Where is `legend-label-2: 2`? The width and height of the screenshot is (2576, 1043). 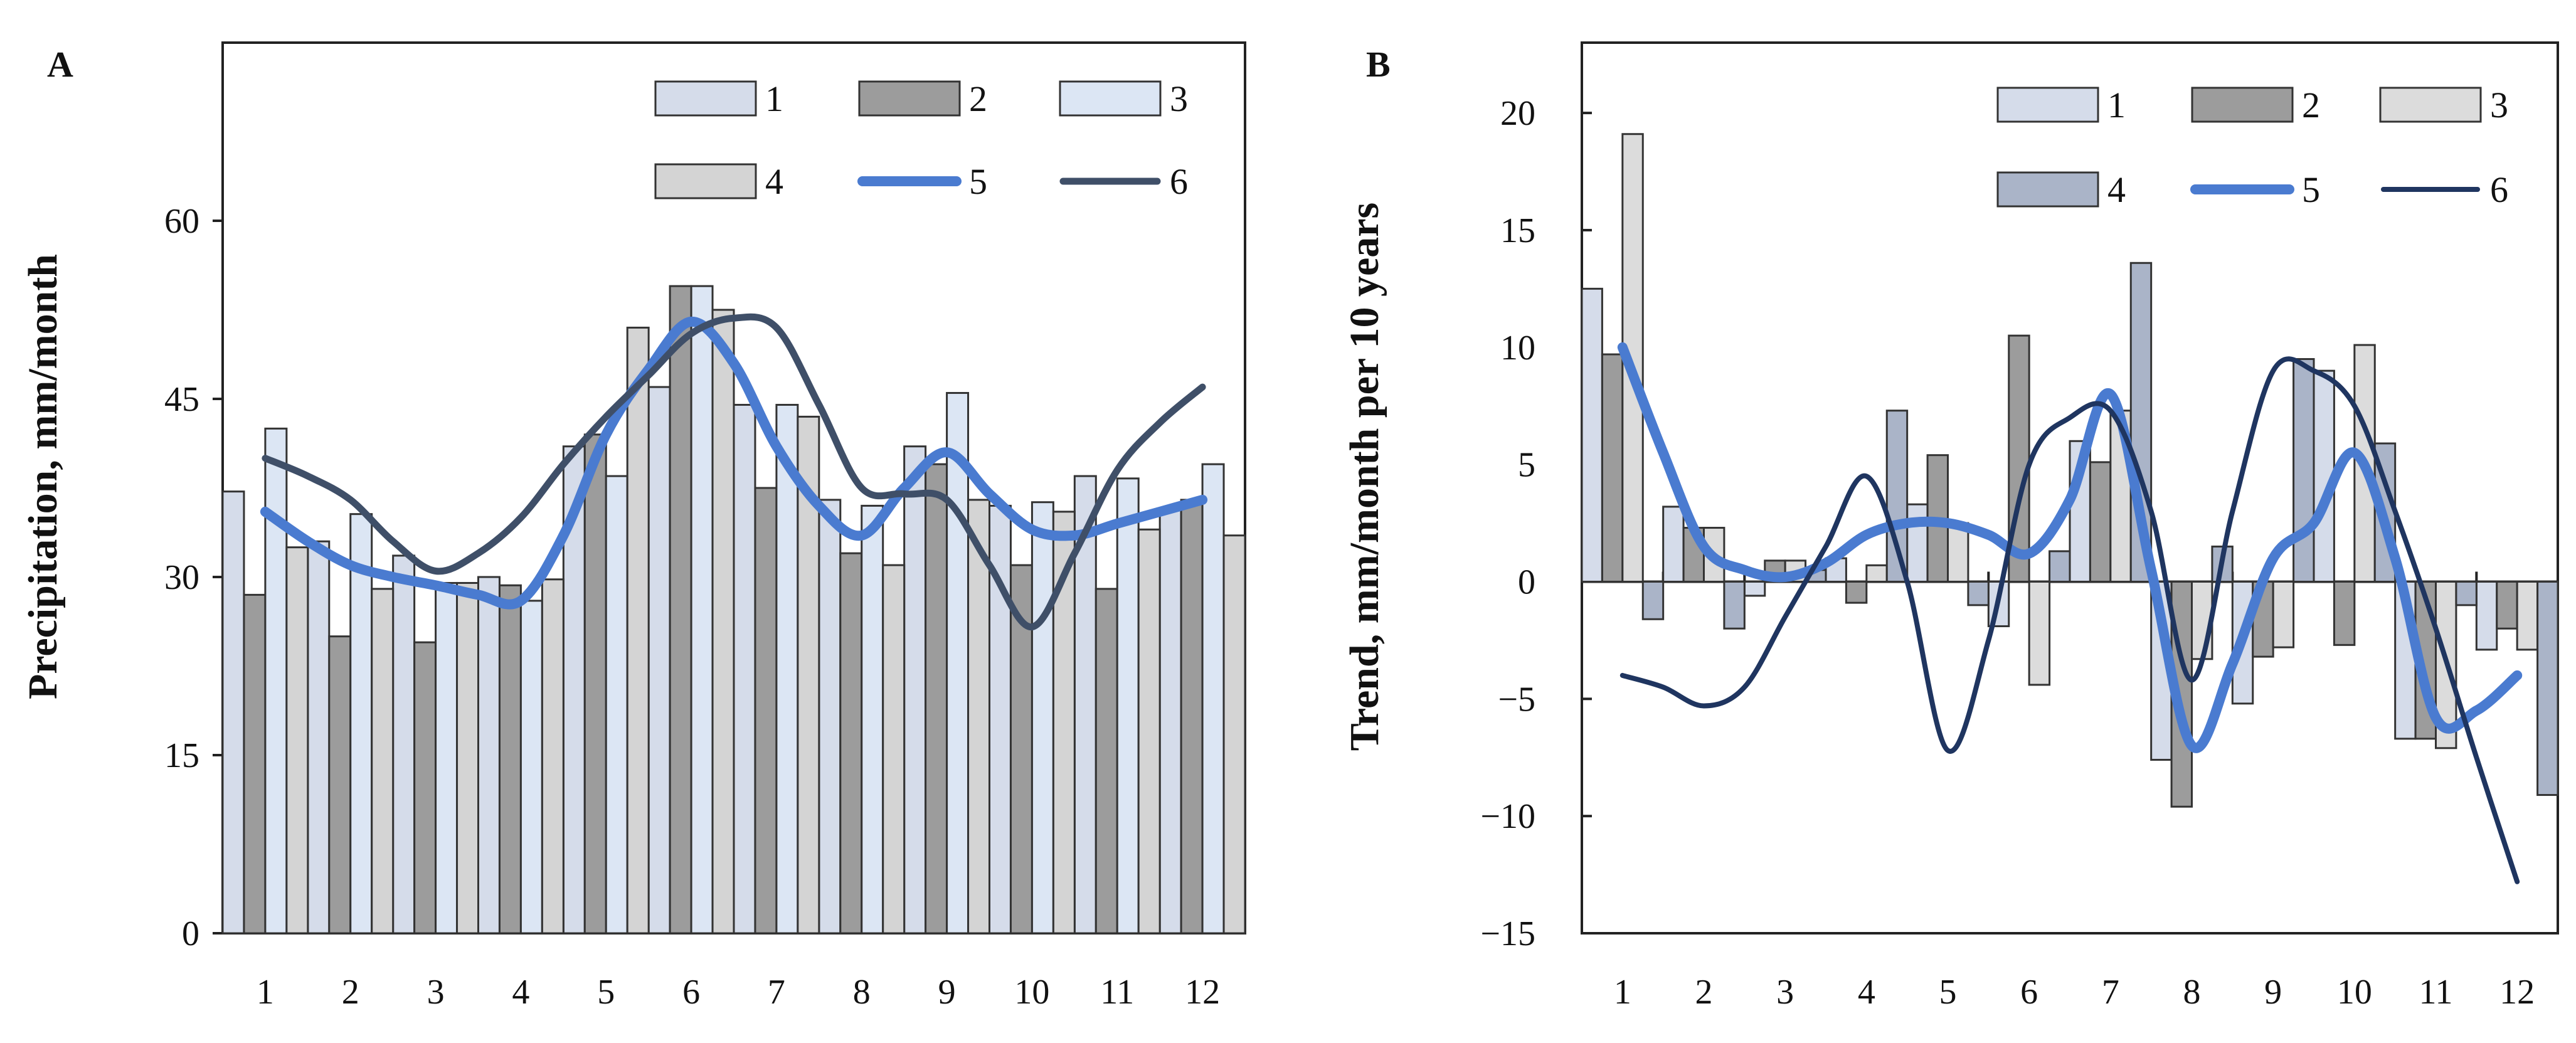 legend-label-2: 2 is located at coordinates (2311, 105).